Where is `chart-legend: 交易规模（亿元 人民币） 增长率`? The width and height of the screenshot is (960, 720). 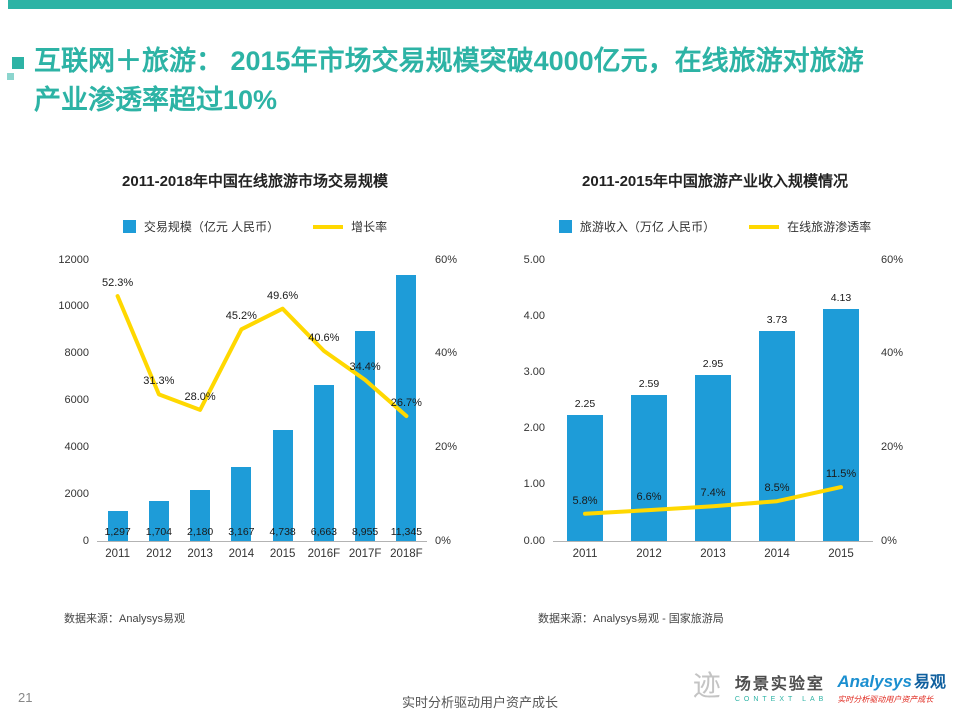
chart-legend: 交易规模（亿元 人民币） 增长率 is located at coordinates (255, 226).